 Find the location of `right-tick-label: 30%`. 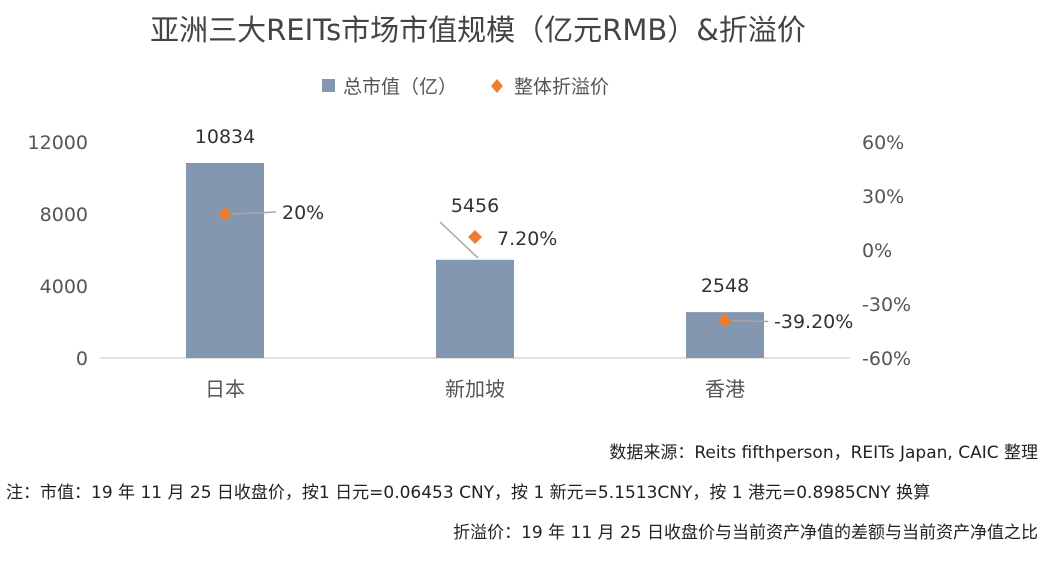

right-tick-label: 30% is located at coordinates (883, 197).